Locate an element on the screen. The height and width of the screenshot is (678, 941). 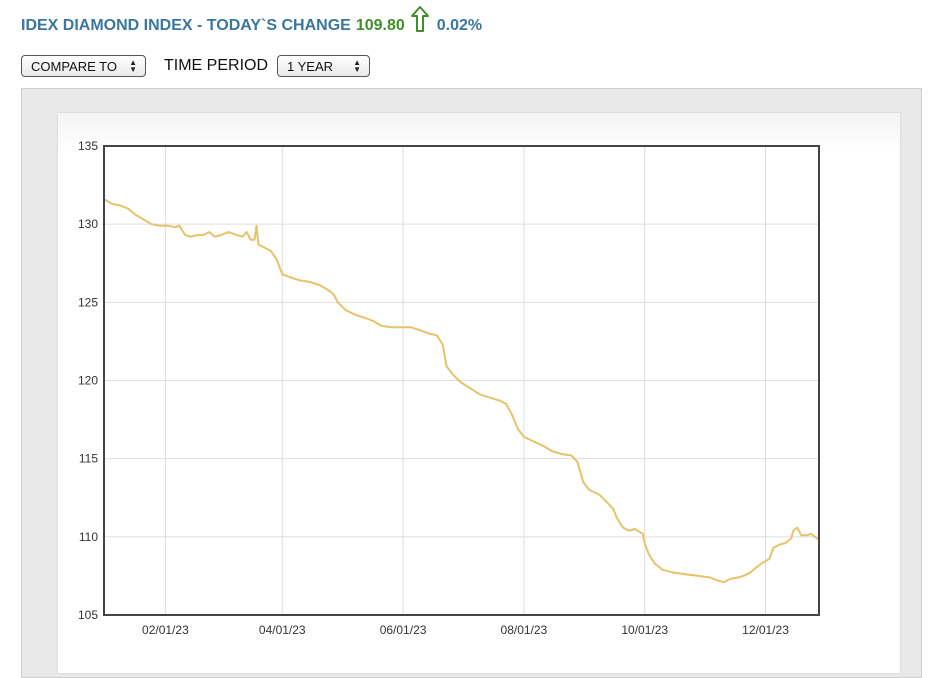
change-percent: 0.02% is located at coordinates (459, 25).